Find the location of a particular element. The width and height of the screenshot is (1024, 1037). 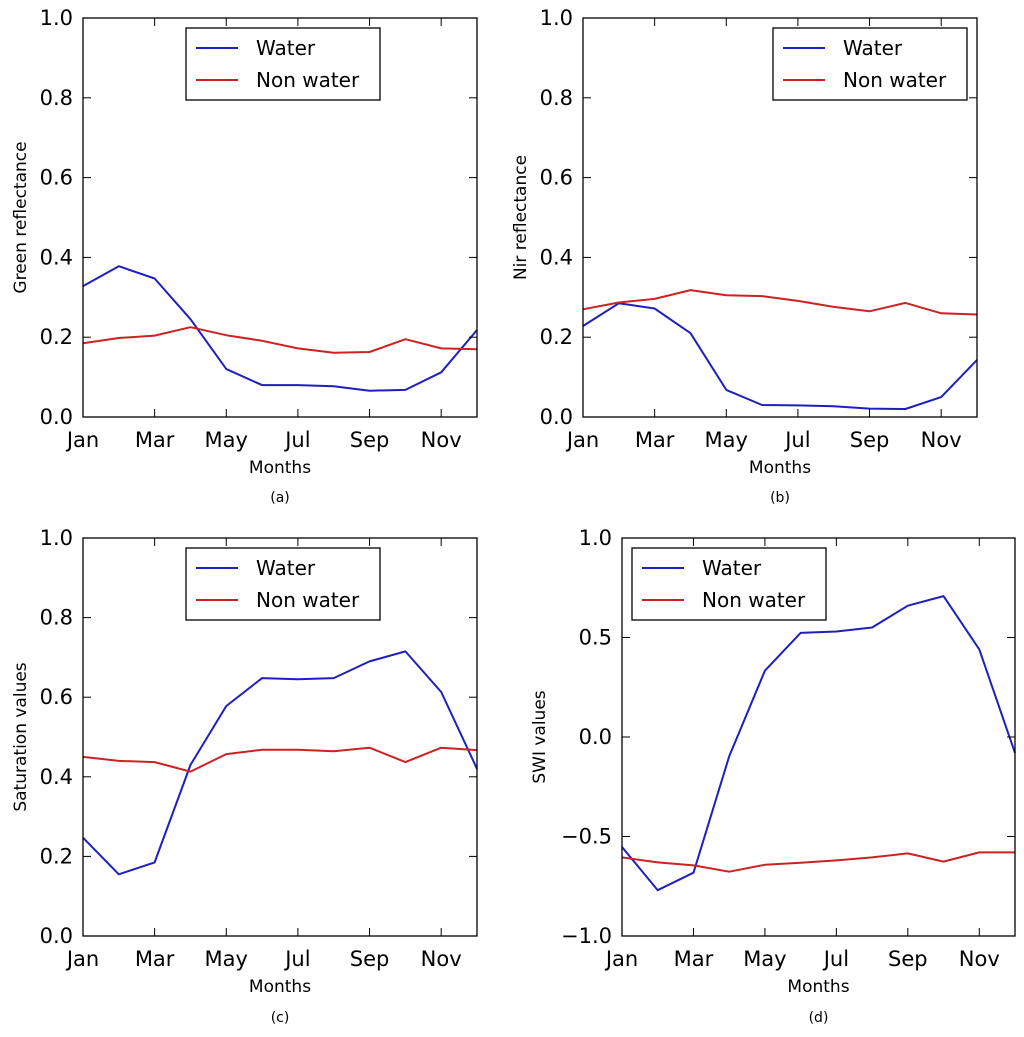

y-tick-label: 0.5 is located at coordinates (595, 638).